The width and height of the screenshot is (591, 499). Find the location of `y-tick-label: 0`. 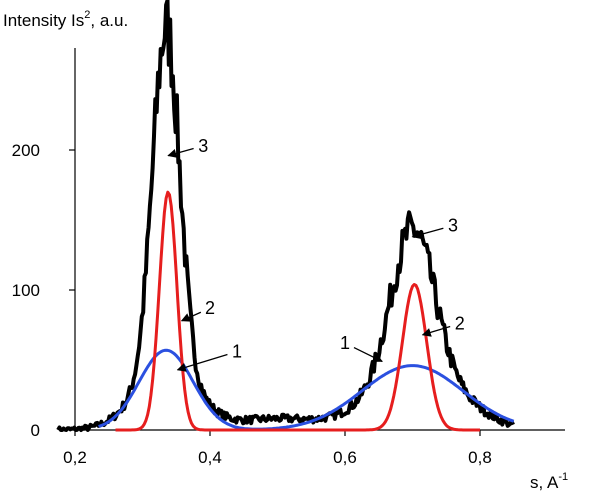

y-tick-label: 0 is located at coordinates (35, 430).